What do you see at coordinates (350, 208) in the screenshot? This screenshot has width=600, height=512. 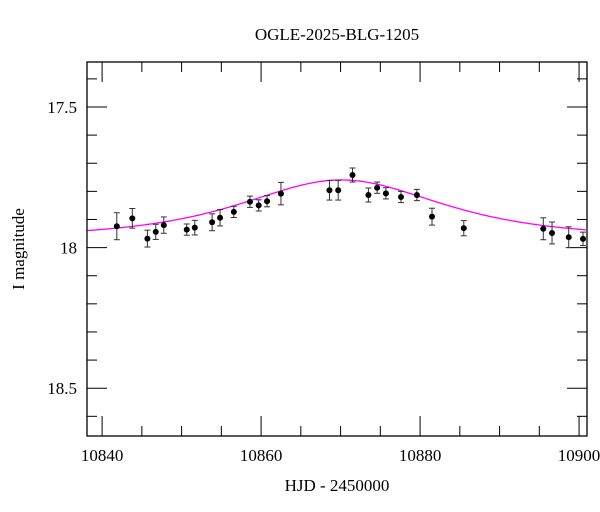 I see `data-points` at bounding box center [350, 208].